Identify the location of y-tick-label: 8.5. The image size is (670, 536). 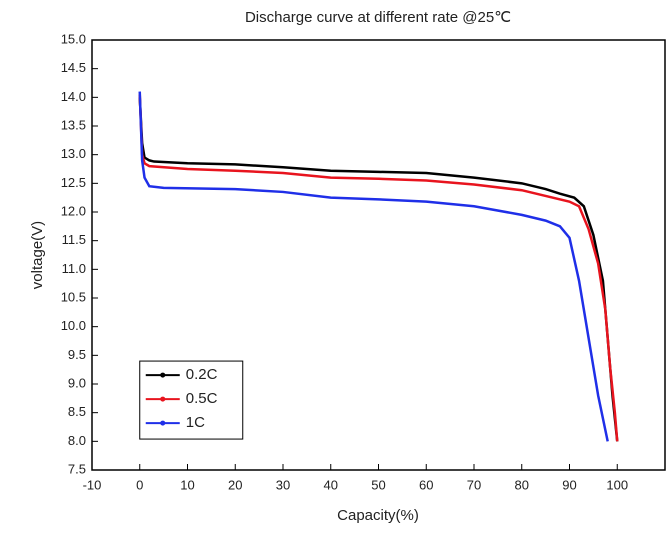
(77, 411).